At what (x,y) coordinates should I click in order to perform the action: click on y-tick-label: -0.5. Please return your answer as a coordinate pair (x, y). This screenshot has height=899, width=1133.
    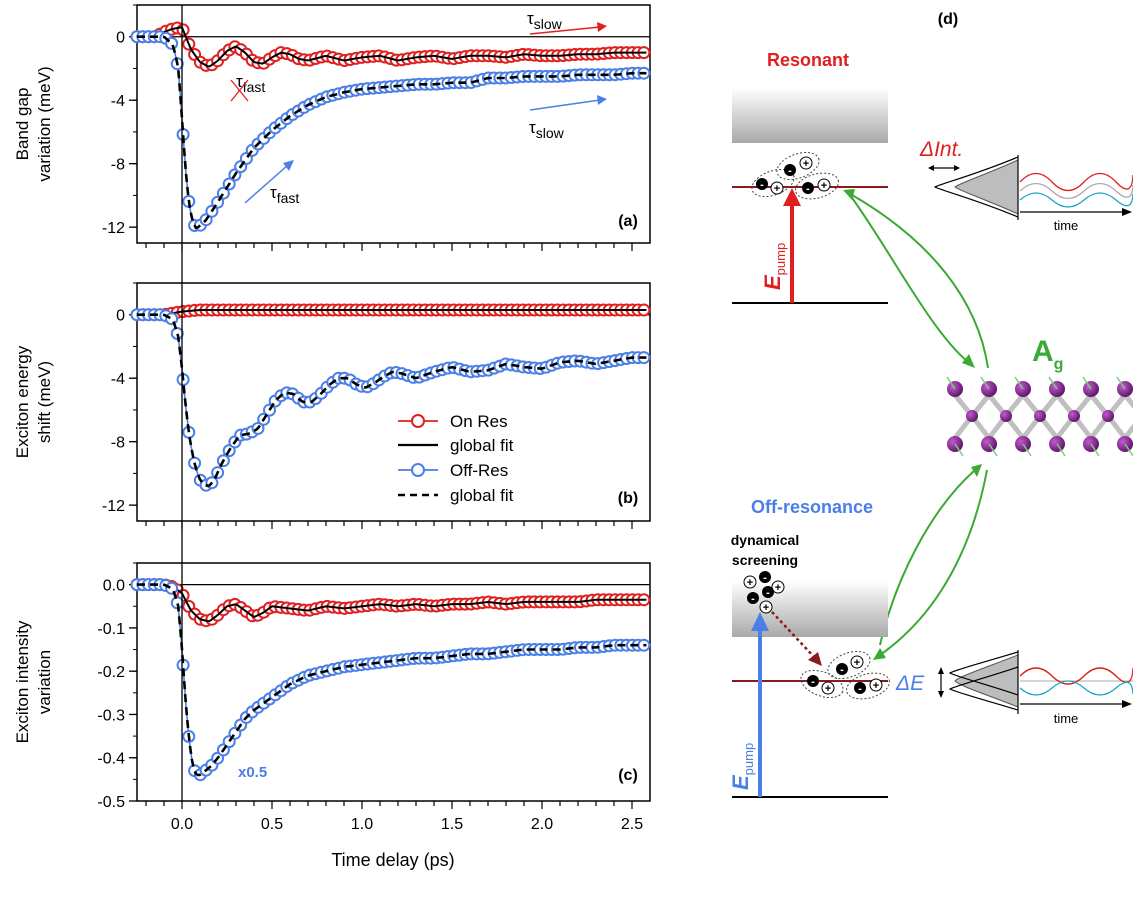
    Looking at the image, I should click on (111, 802).